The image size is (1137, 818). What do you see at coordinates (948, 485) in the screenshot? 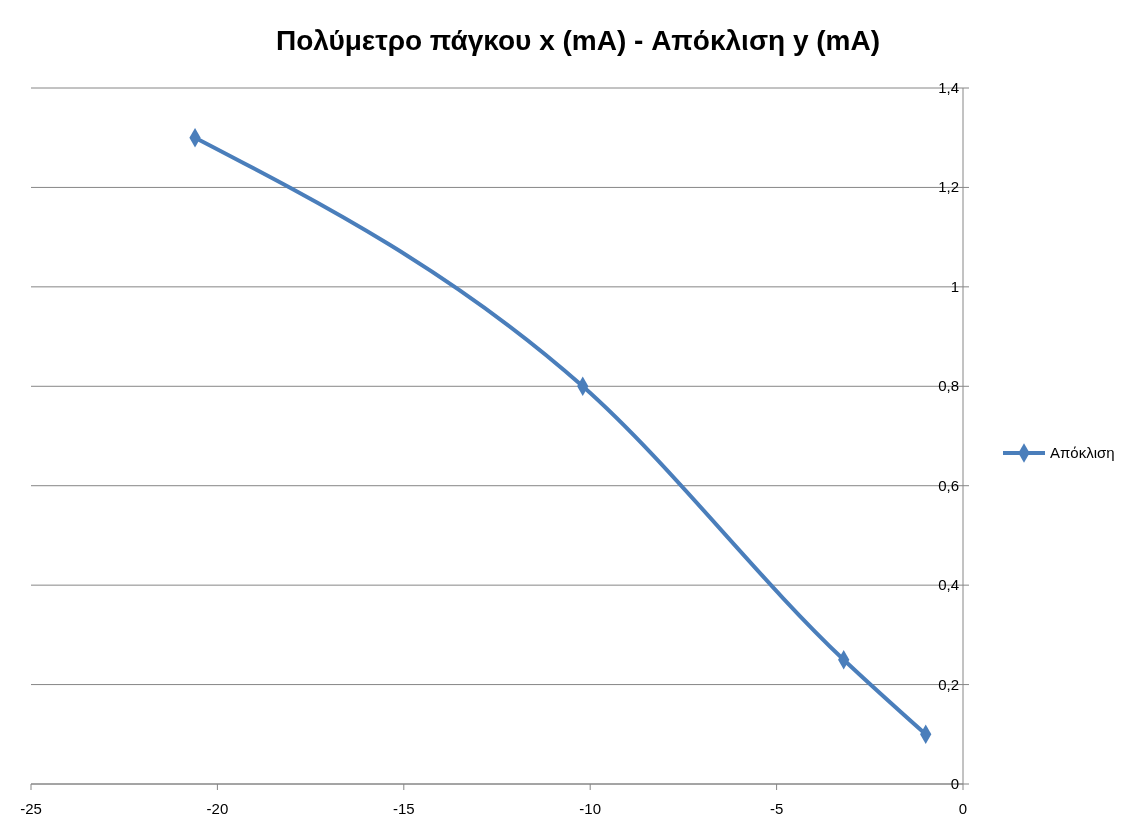
I see `y-tick-label: 0,6` at bounding box center [948, 485].